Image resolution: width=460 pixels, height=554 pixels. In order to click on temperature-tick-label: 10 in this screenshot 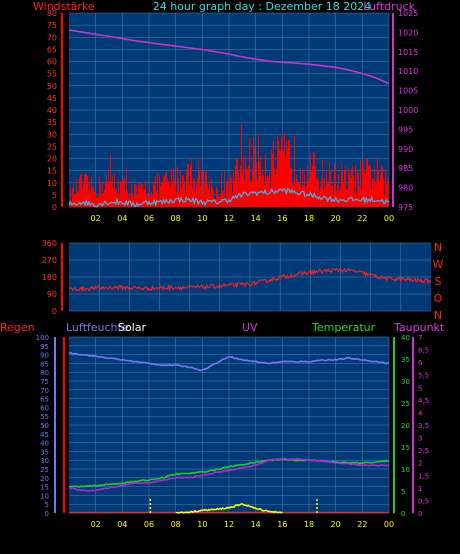, I will do `click(405, 470)`.